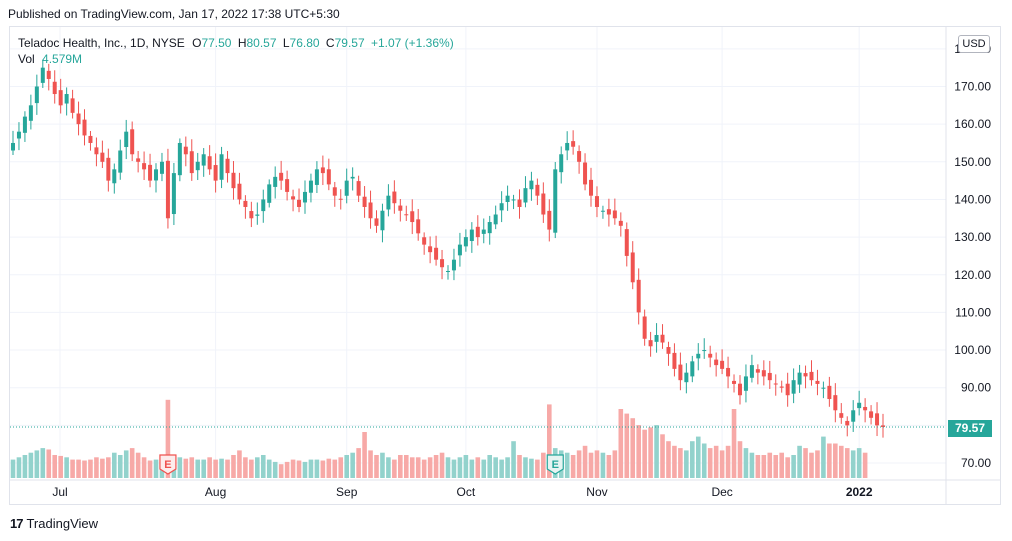 Image resolution: width=1012 pixels, height=541 pixels. I want to click on x-tick-label: Oct, so click(466, 492).